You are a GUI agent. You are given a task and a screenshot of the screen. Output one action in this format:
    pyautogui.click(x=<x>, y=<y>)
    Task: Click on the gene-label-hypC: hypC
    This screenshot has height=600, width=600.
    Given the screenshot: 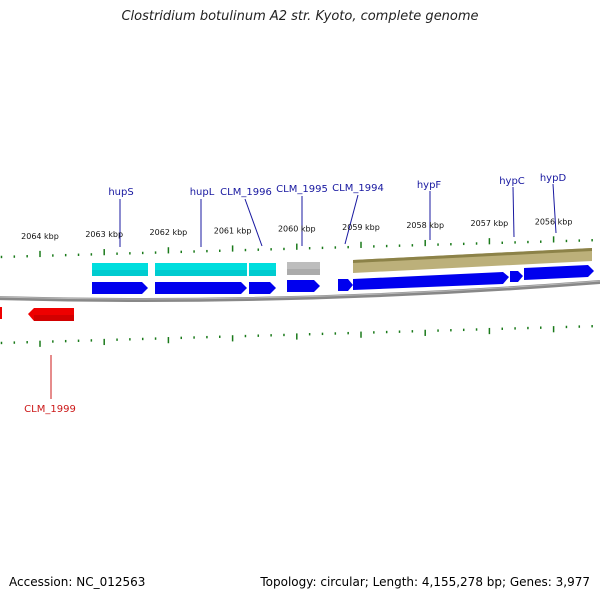 What is the action you would take?
    pyautogui.click(x=512, y=181)
    